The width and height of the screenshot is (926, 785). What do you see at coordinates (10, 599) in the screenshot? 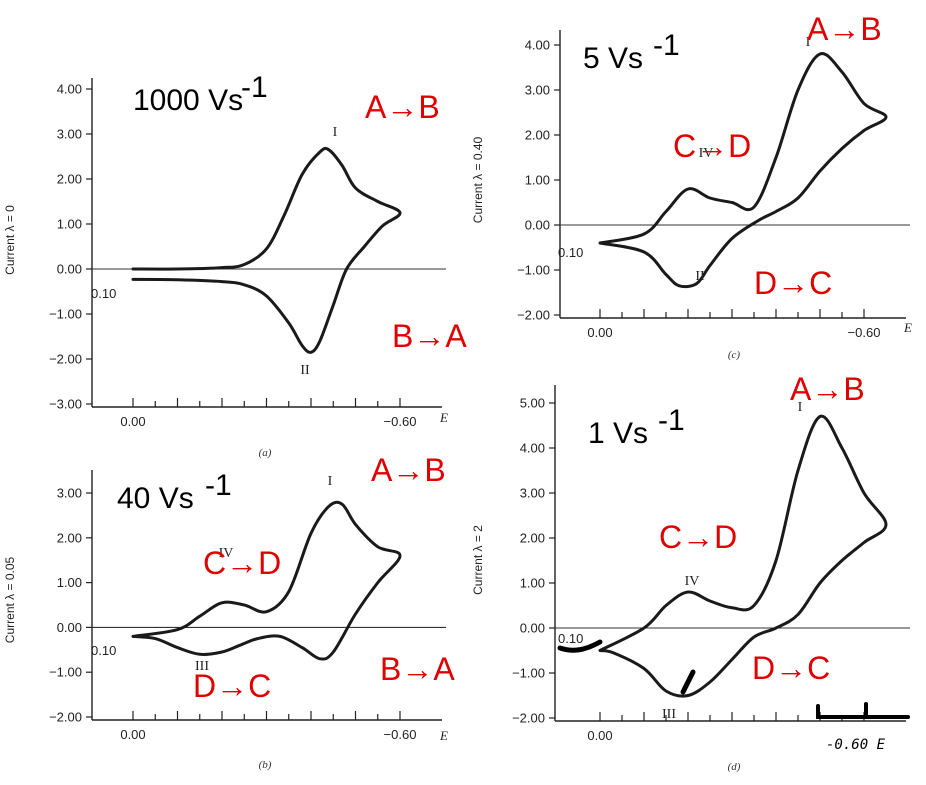
I see `y-axis-label: Current λ = 0.05` at bounding box center [10, 599].